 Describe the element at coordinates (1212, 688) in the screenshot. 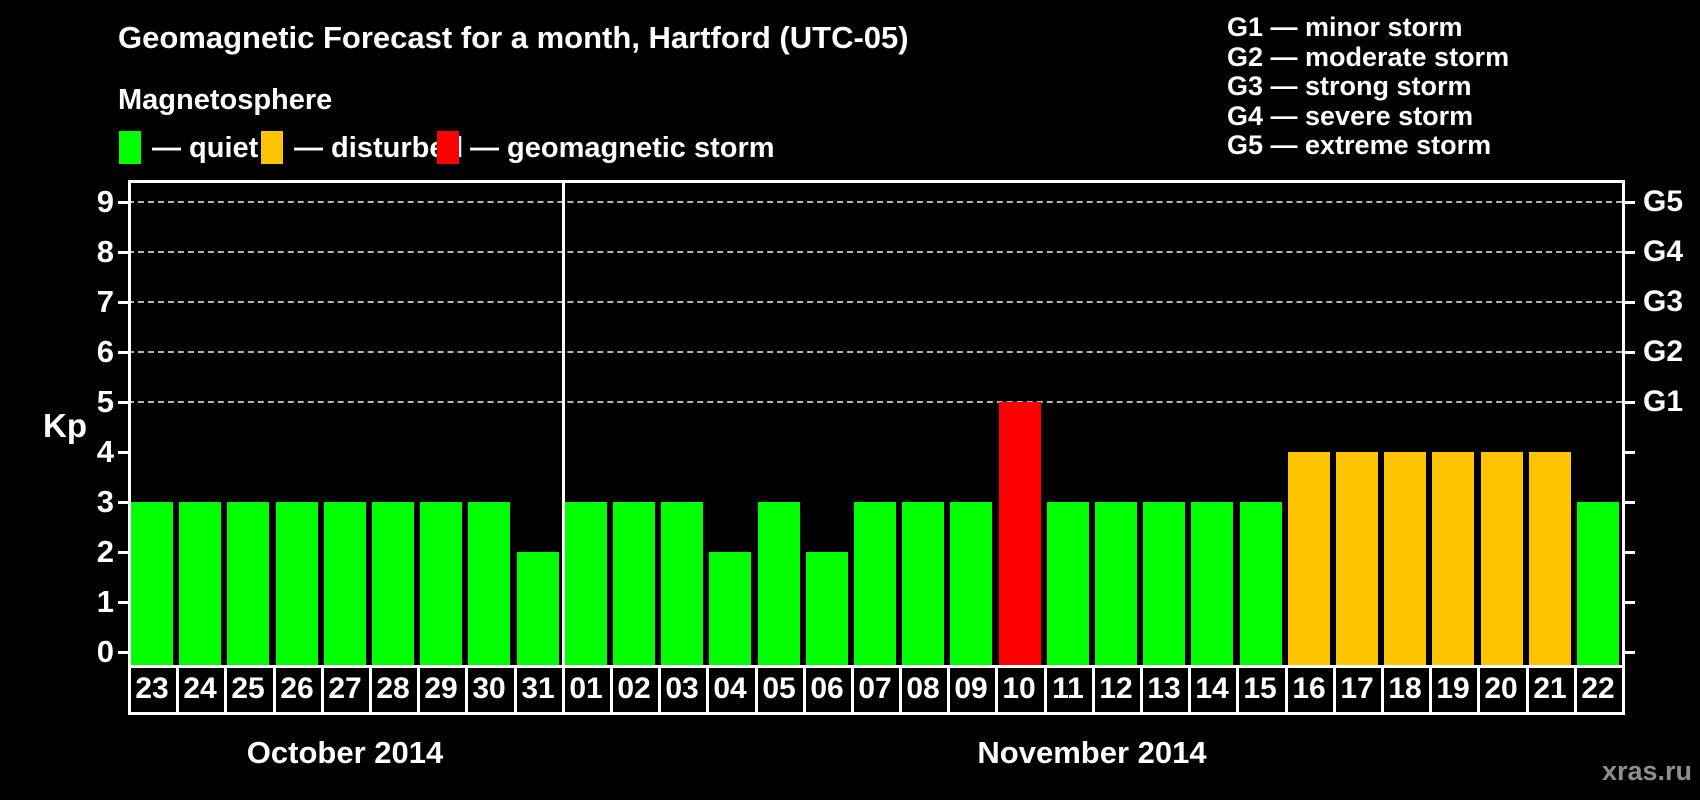

I see `day-label: 14` at that location.